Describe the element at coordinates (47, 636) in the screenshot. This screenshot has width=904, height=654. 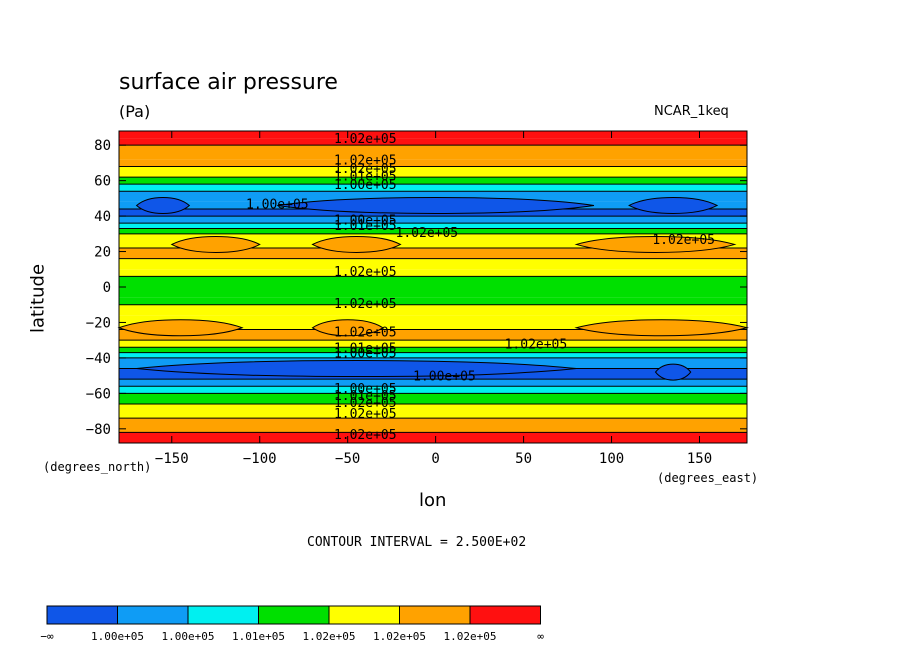
I see `colorbar-label: −∞` at that location.